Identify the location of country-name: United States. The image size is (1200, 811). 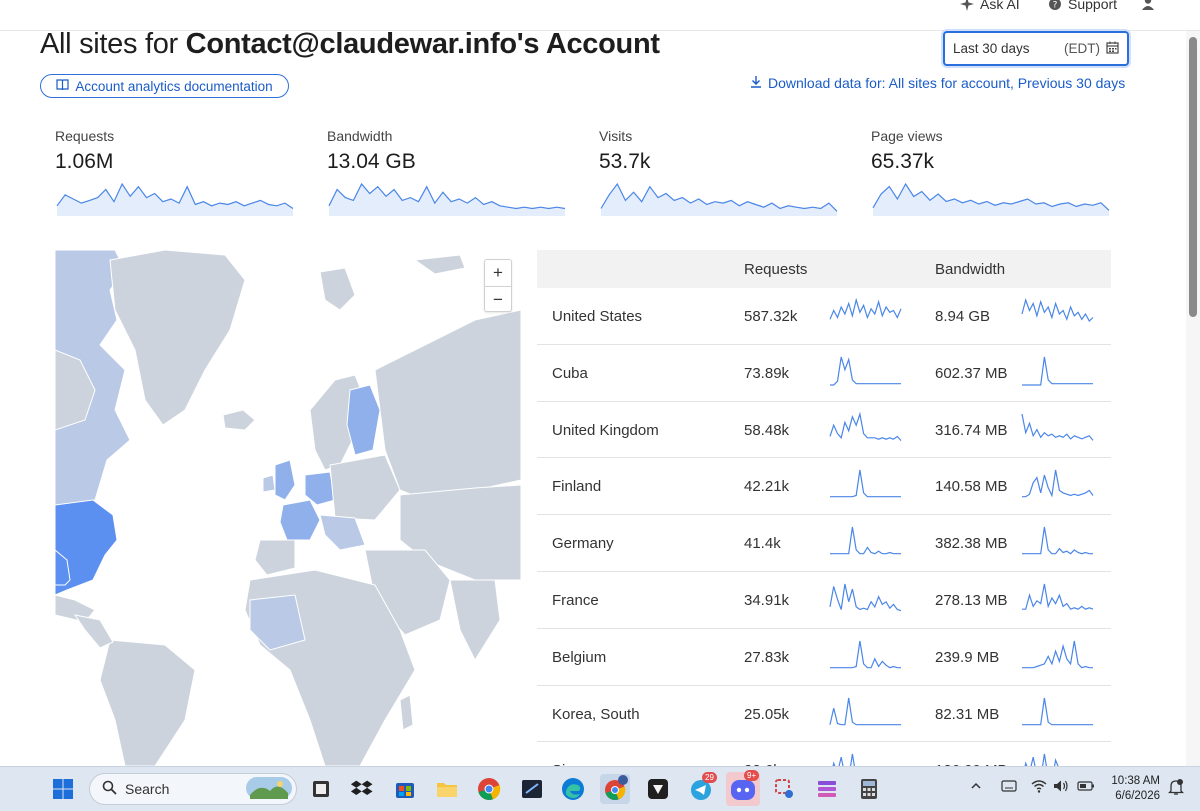
(597, 316).